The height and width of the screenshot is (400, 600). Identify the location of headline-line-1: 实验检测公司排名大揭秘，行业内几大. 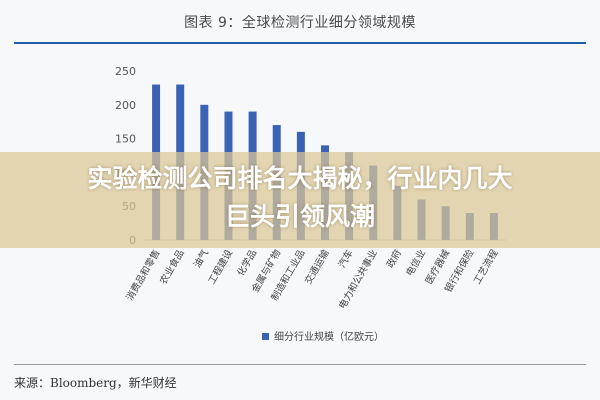
(300, 178).